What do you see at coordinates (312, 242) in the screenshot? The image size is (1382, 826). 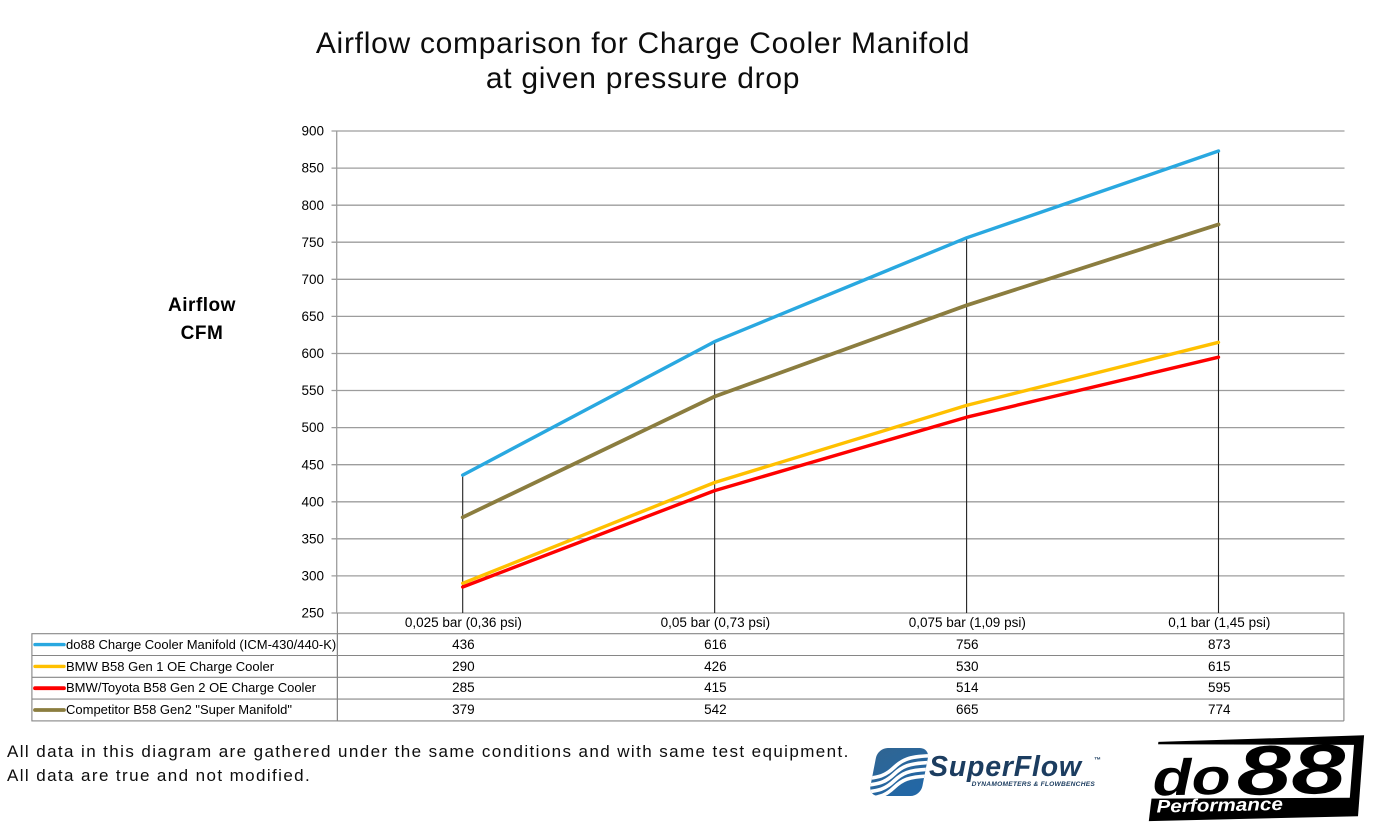 I see `svg-text: 750` at bounding box center [312, 242].